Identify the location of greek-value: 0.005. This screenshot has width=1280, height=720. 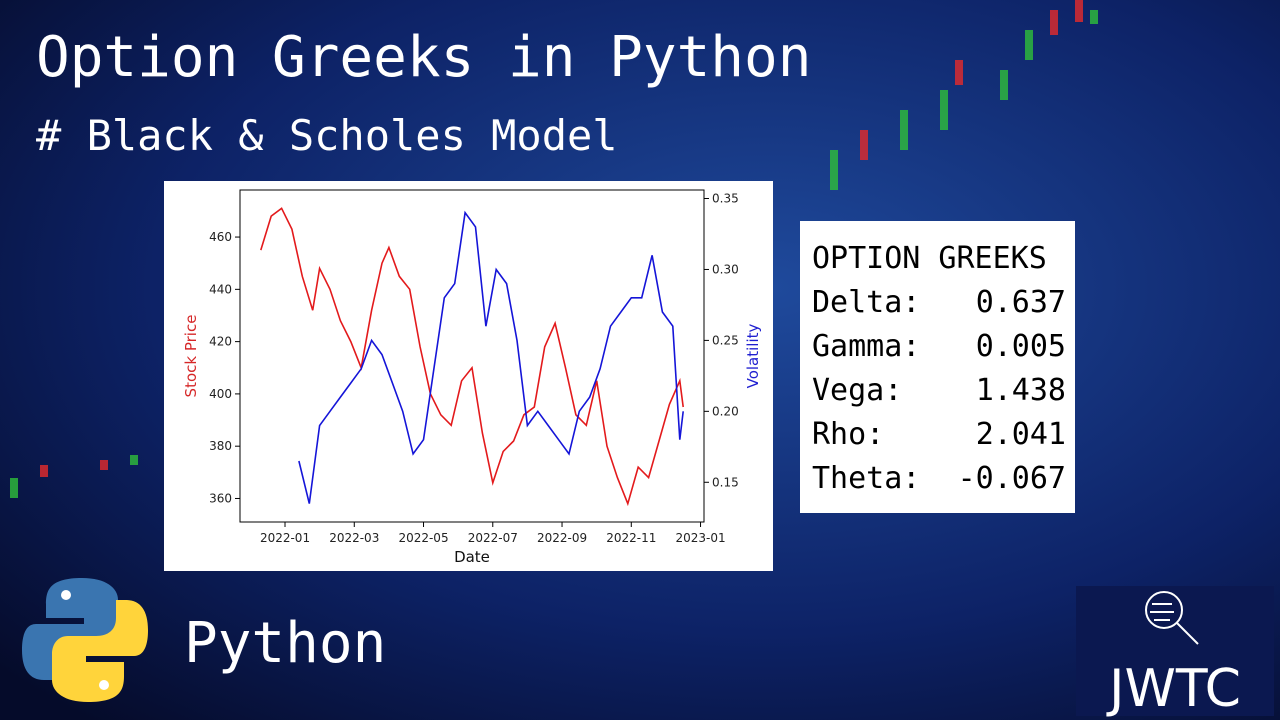
(1021, 346).